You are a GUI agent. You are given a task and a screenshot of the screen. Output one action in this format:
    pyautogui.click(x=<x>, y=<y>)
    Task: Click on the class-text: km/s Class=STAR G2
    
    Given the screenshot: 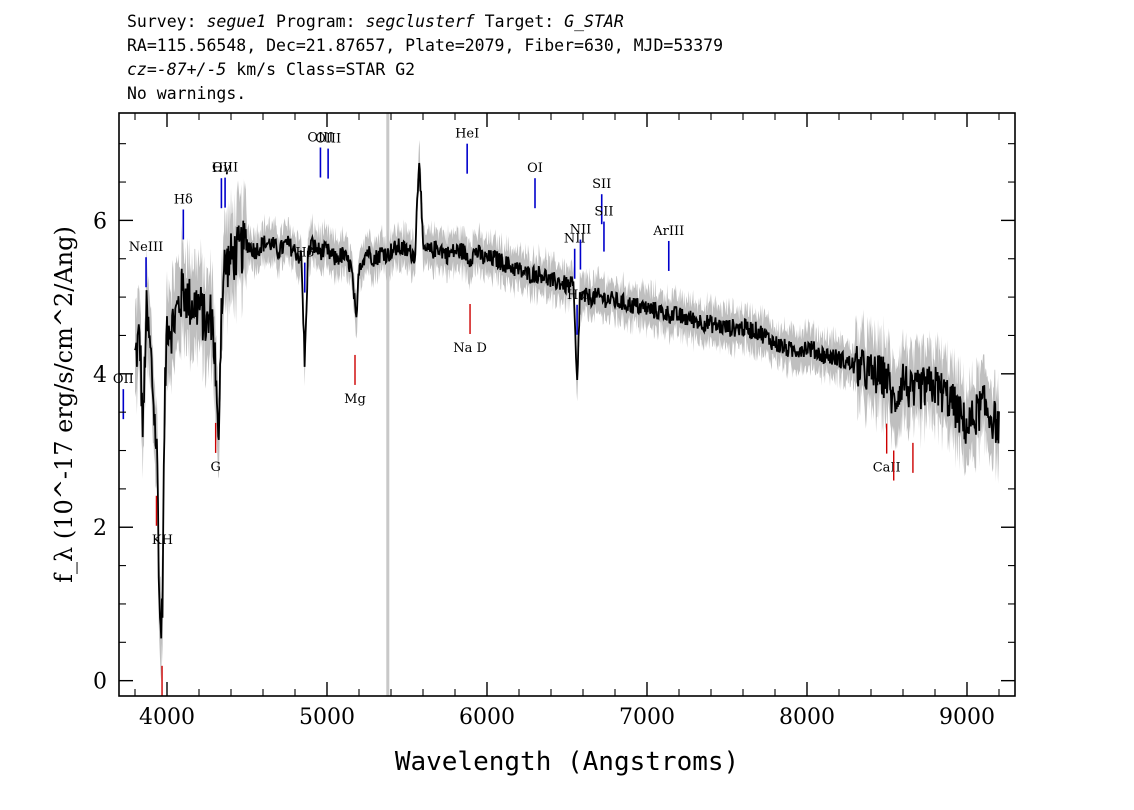 What is the action you would take?
    pyautogui.click(x=321, y=69)
    